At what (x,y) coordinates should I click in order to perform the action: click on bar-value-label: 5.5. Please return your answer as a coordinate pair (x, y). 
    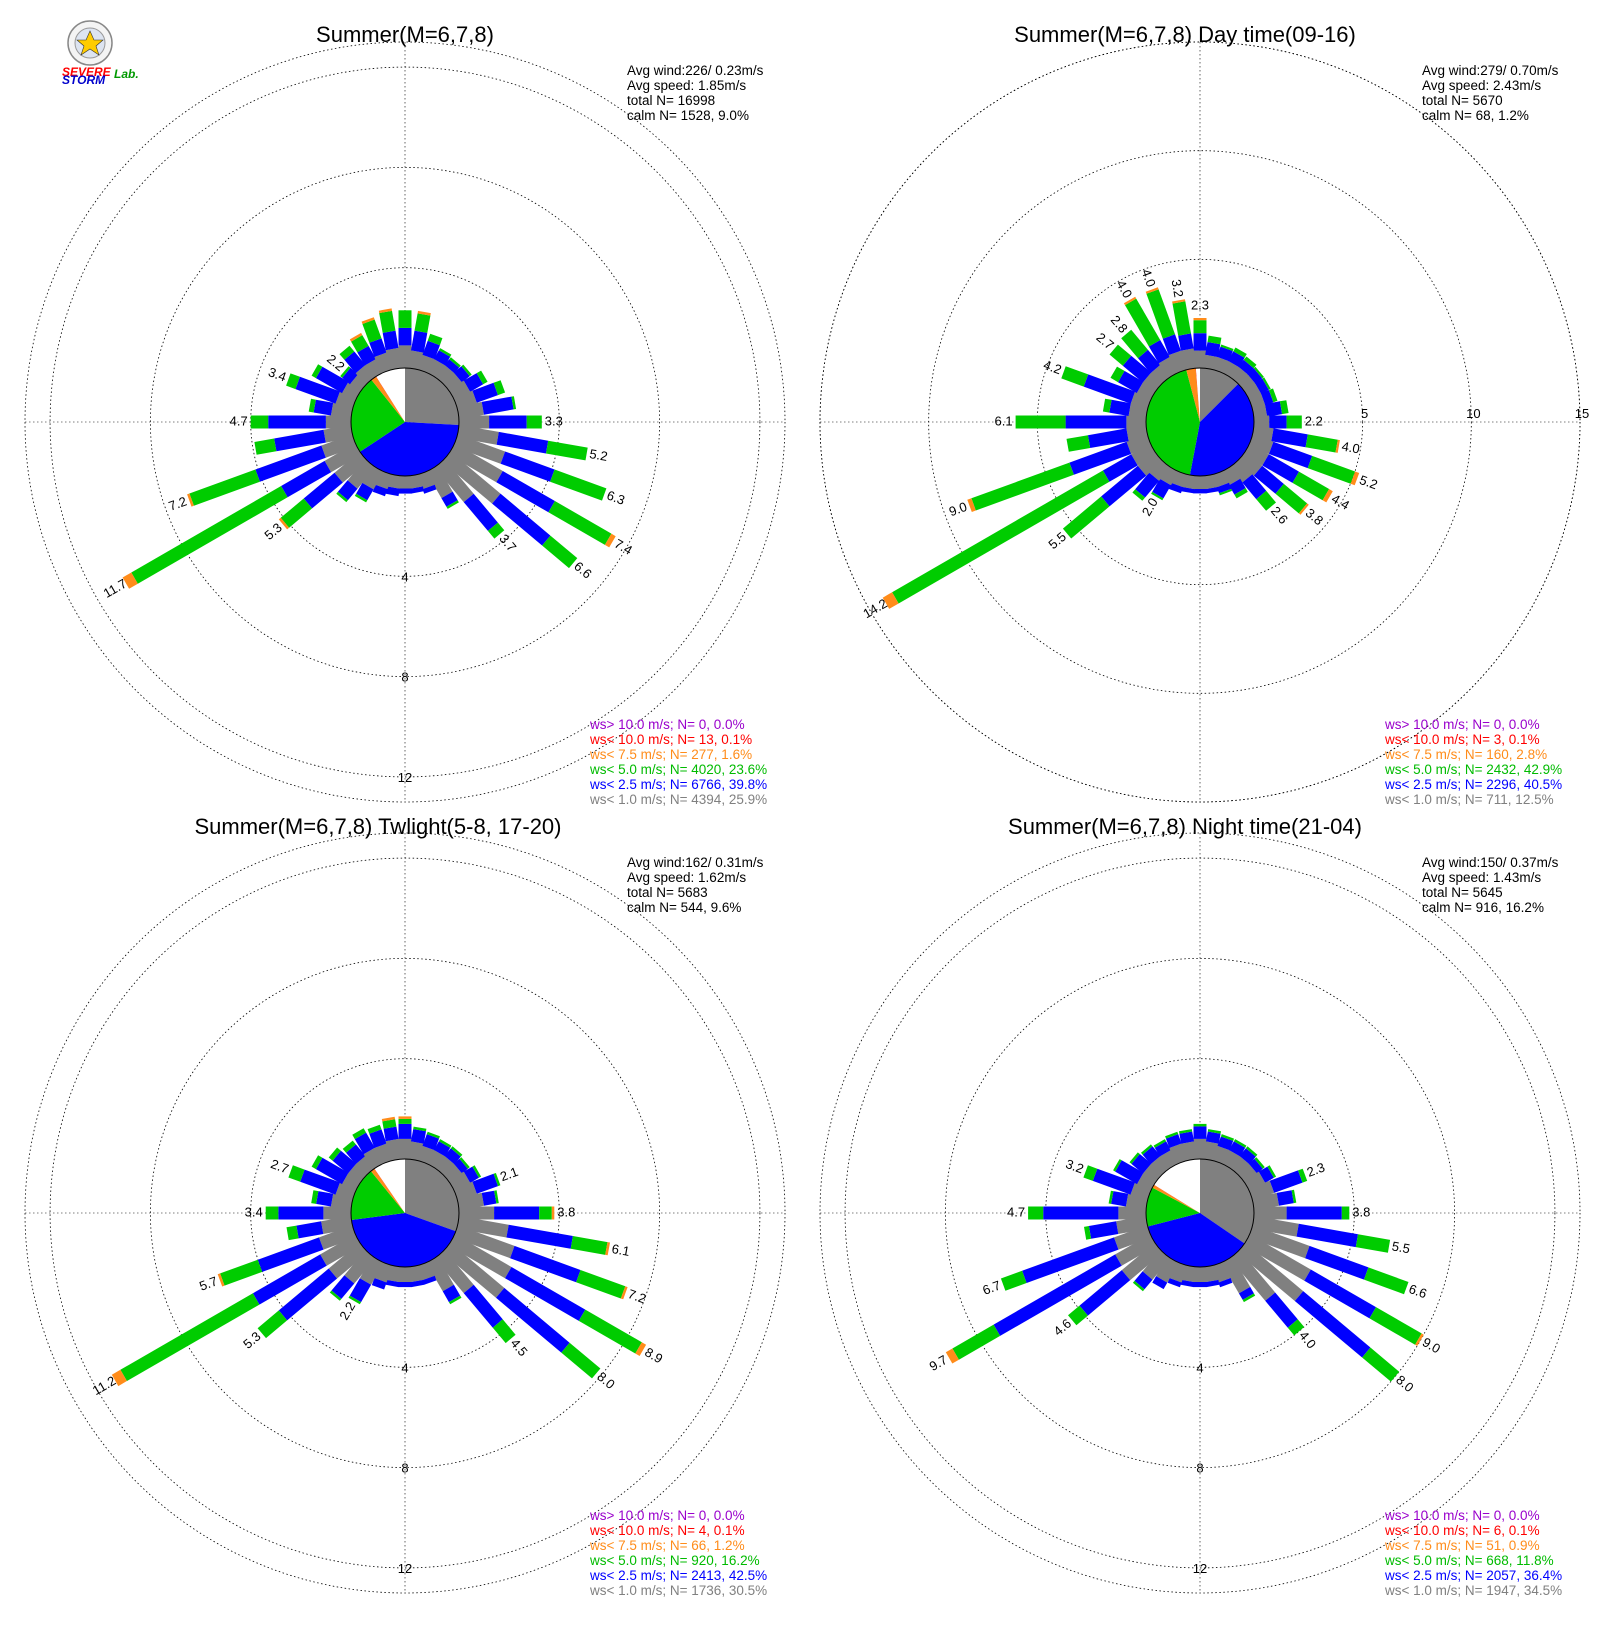
    Looking at the image, I should click on (1056, 540).